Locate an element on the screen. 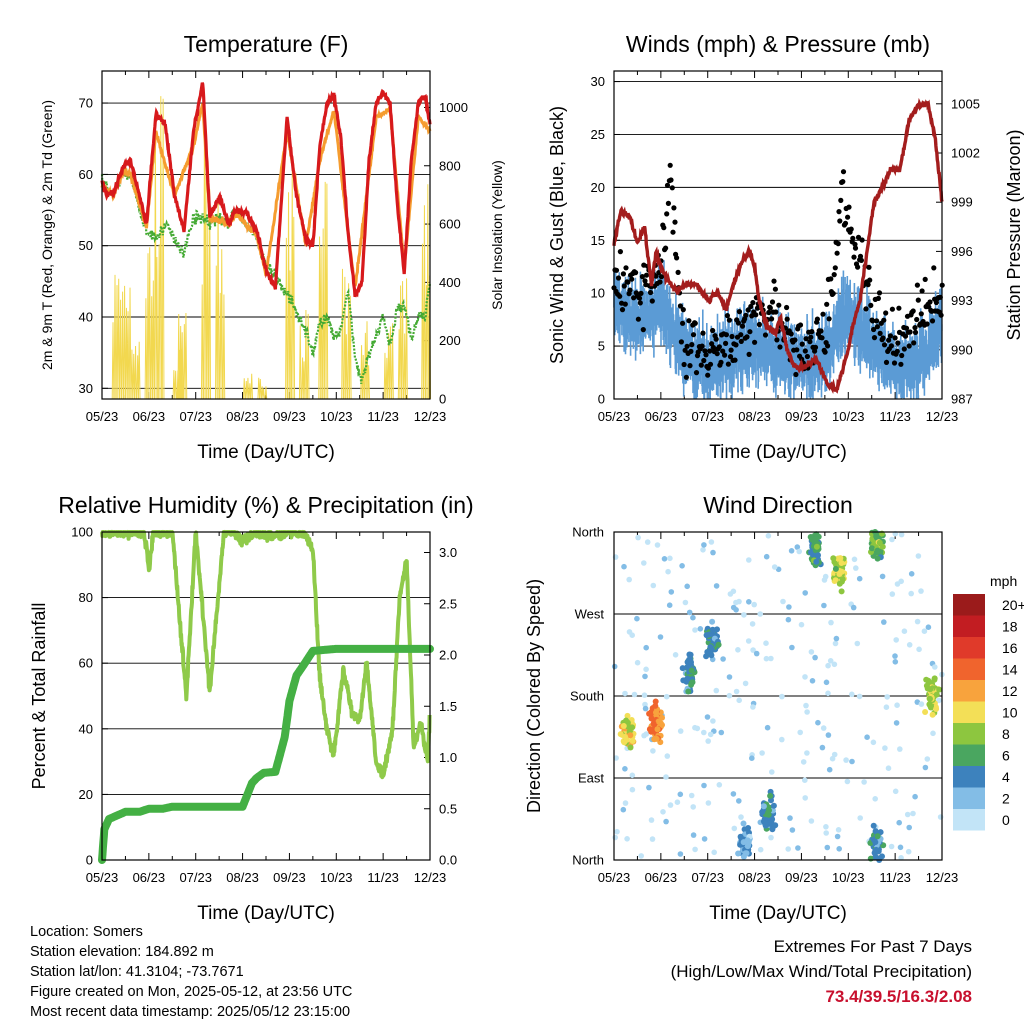 This screenshot has width=1024, height=1024. x-tick-label: 05/23 is located at coordinates (102, 877).